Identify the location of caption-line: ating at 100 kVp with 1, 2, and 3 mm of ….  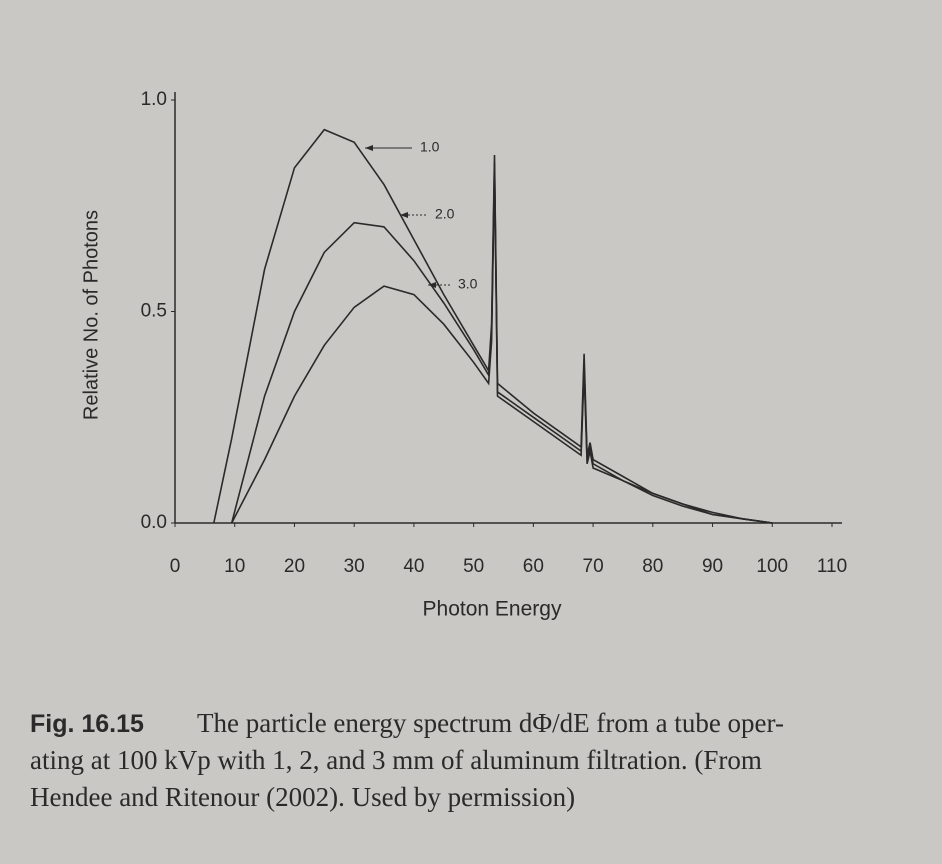
(396, 760).